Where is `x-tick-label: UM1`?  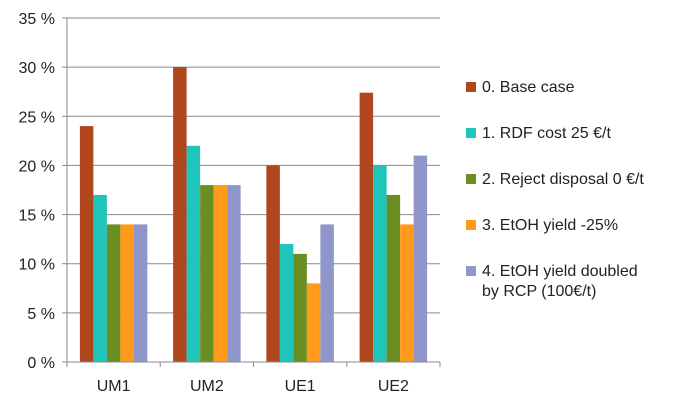 x-tick-label: UM1 is located at coordinates (114, 386).